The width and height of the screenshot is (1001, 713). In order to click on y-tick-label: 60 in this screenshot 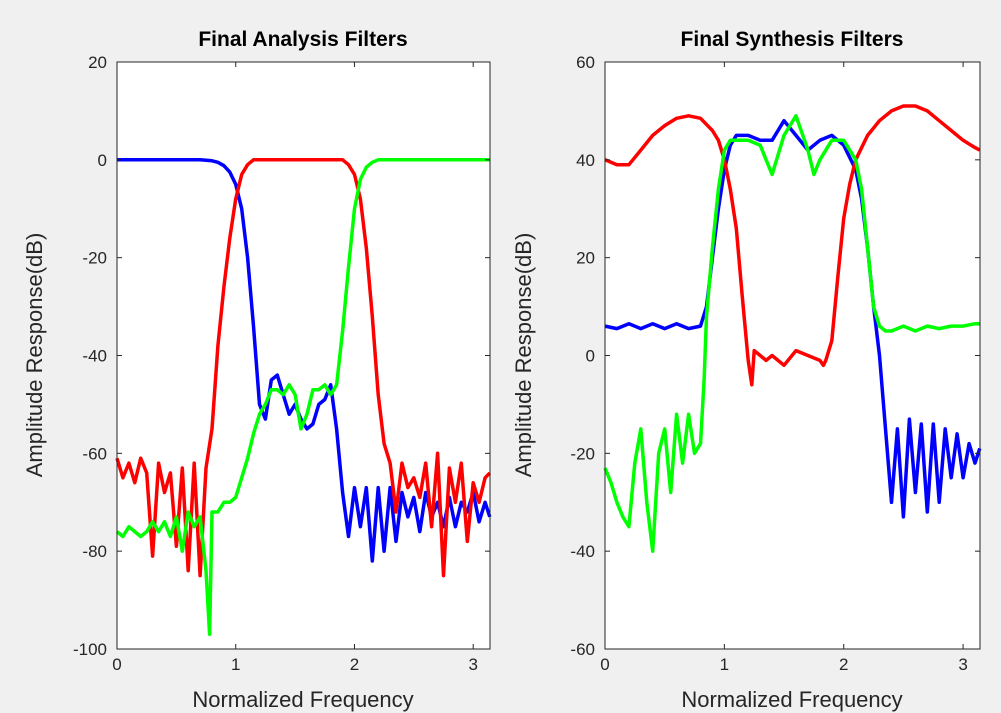, I will do `click(585, 62)`.